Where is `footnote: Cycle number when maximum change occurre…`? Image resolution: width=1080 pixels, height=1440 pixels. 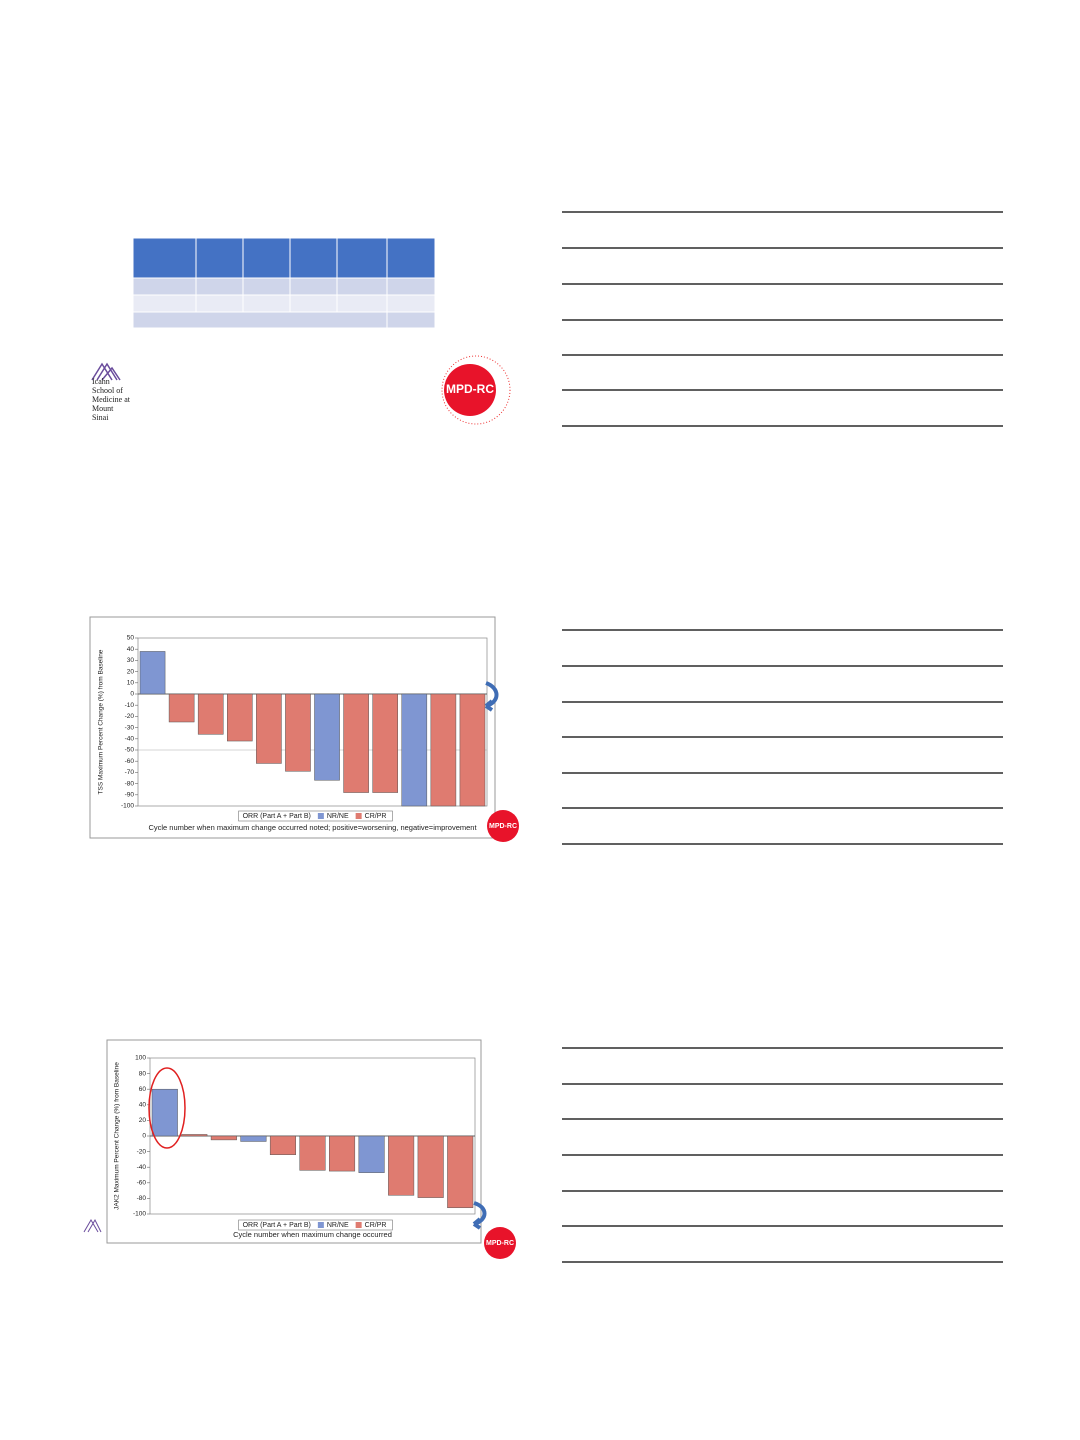 footnote: Cycle number when maximum change occurre… is located at coordinates (312, 1234).